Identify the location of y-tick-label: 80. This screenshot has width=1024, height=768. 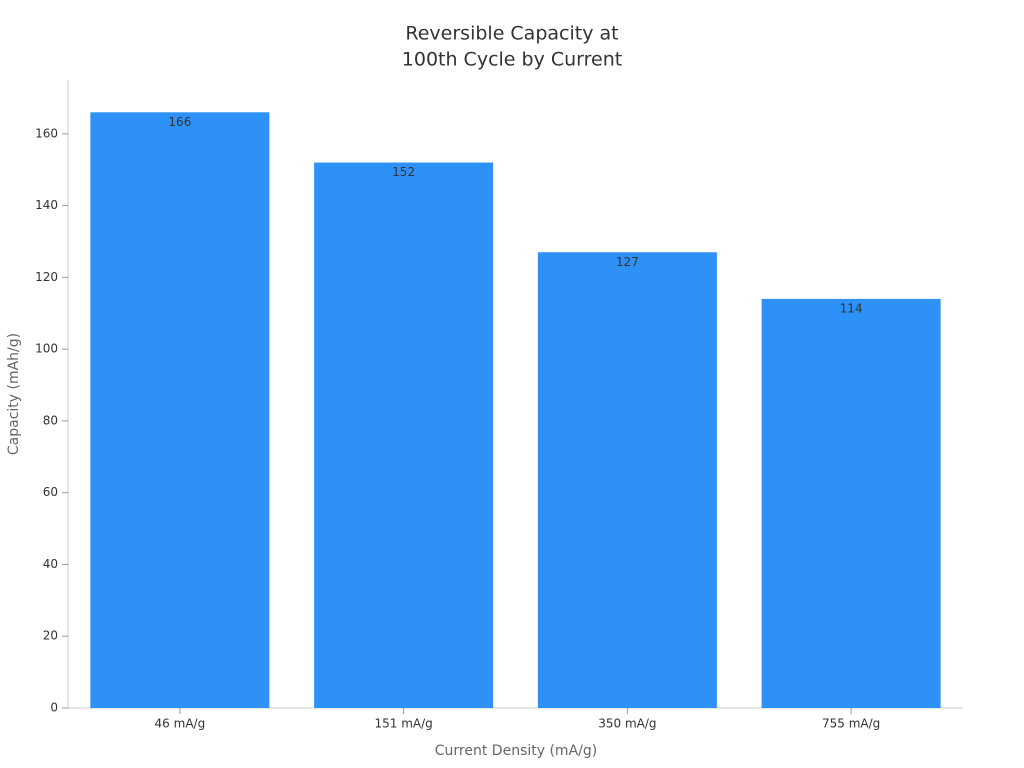
(50, 420).